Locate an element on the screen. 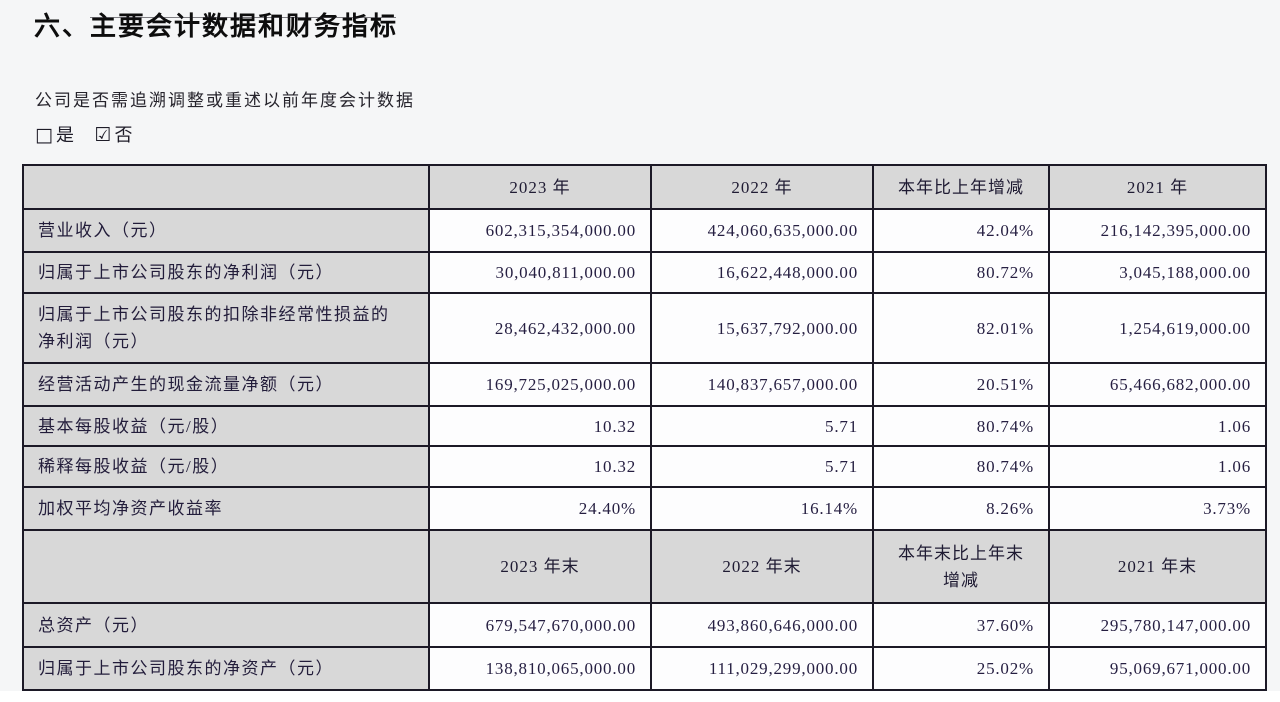 The image size is (1280, 702). value-2022: 15,637,792,000.00 is located at coordinates (762, 328).